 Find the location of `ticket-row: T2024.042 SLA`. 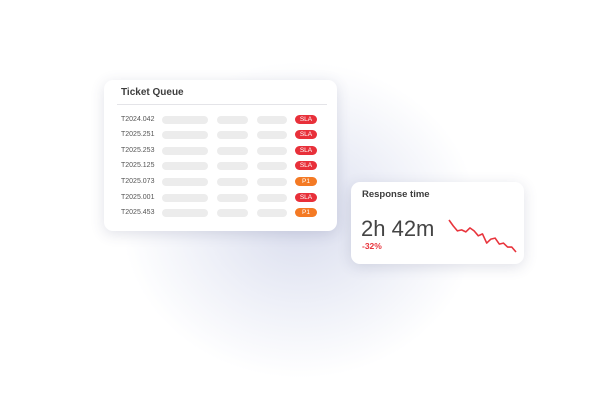

ticket-row: T2024.042 SLA is located at coordinates (220, 120).